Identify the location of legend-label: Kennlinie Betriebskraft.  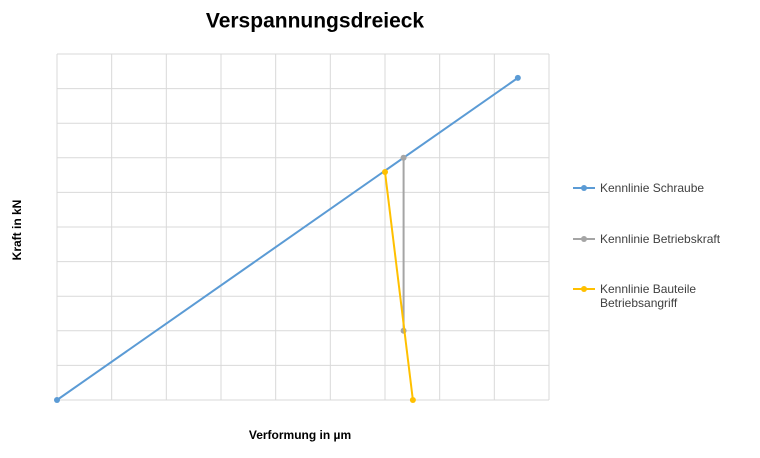
(660, 239).